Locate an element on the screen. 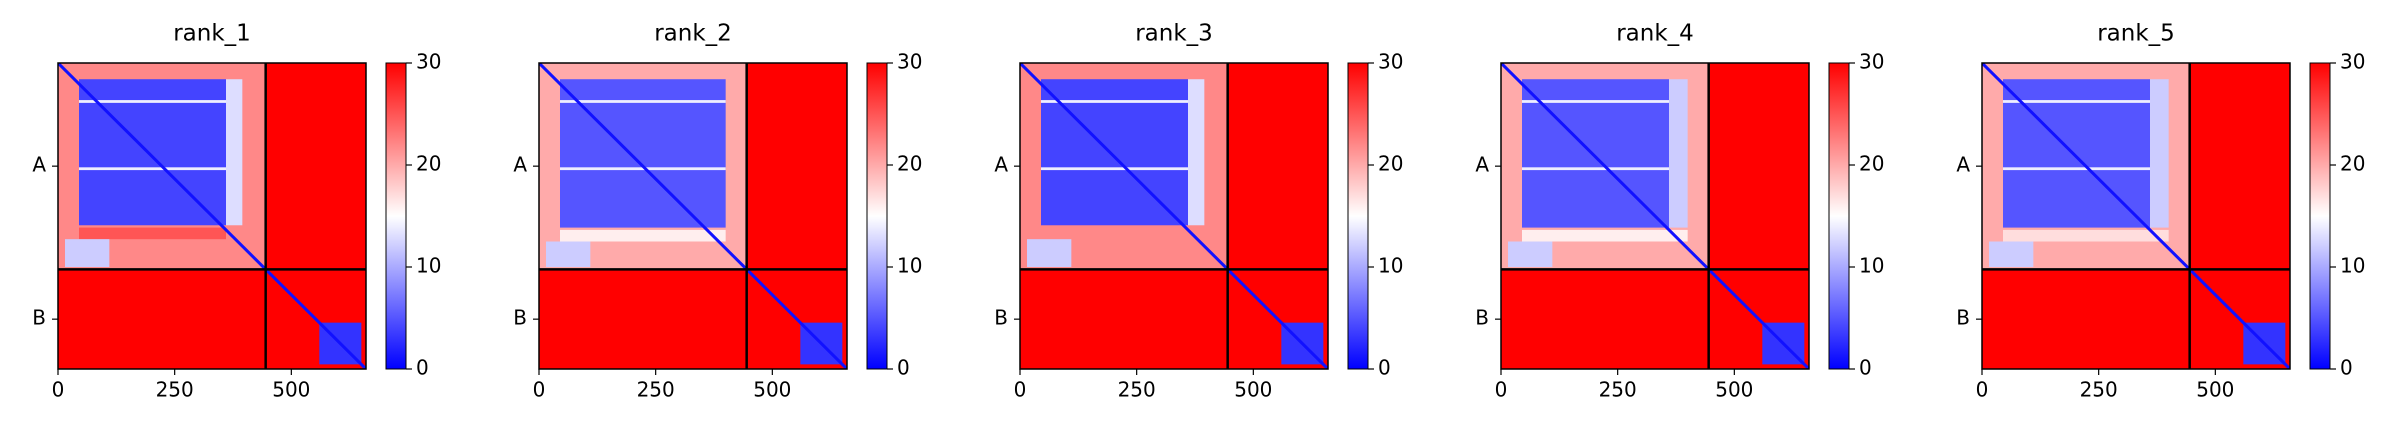 The width and height of the screenshot is (2401, 438). panel: rank_2 0 250 500 A B 0 10 20 30 is located at coordinates (717, 211).